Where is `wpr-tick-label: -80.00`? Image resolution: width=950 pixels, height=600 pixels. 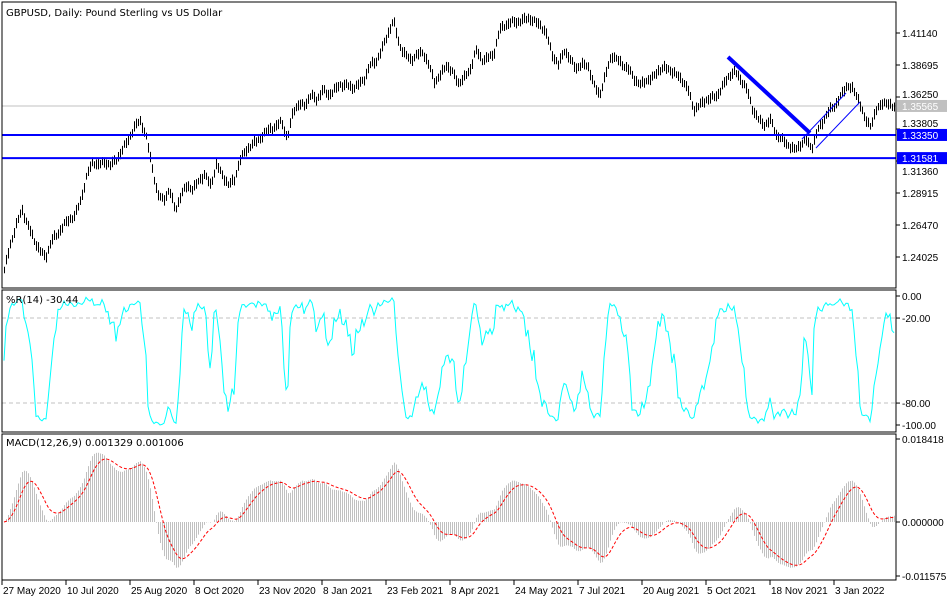 wpr-tick-label: -80.00 is located at coordinates (916, 404).